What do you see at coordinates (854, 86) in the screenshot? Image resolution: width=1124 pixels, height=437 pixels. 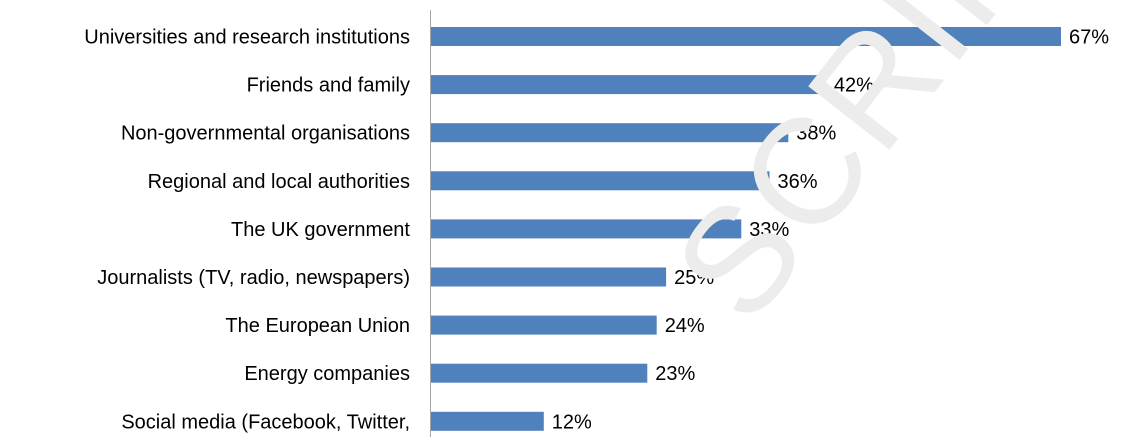 I see `data-label: 42%` at bounding box center [854, 86].